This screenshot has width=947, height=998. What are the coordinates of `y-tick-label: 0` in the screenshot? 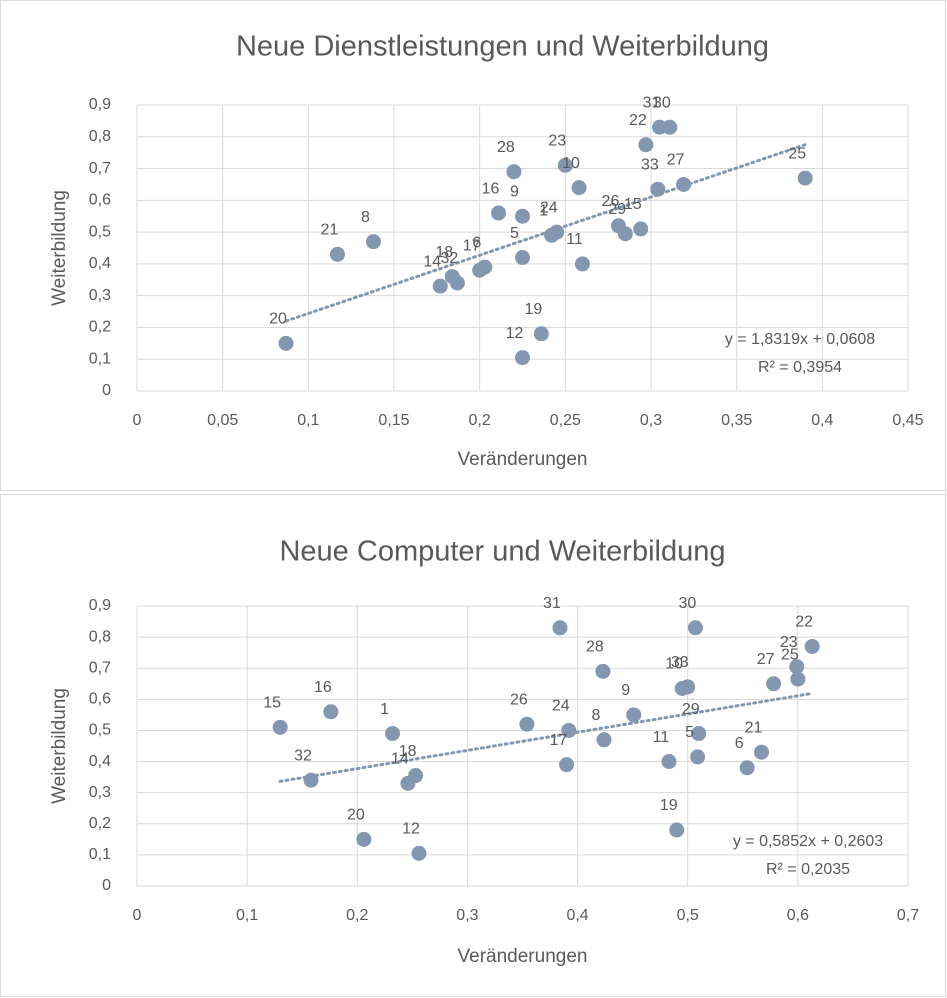 It's located at (106, 885).